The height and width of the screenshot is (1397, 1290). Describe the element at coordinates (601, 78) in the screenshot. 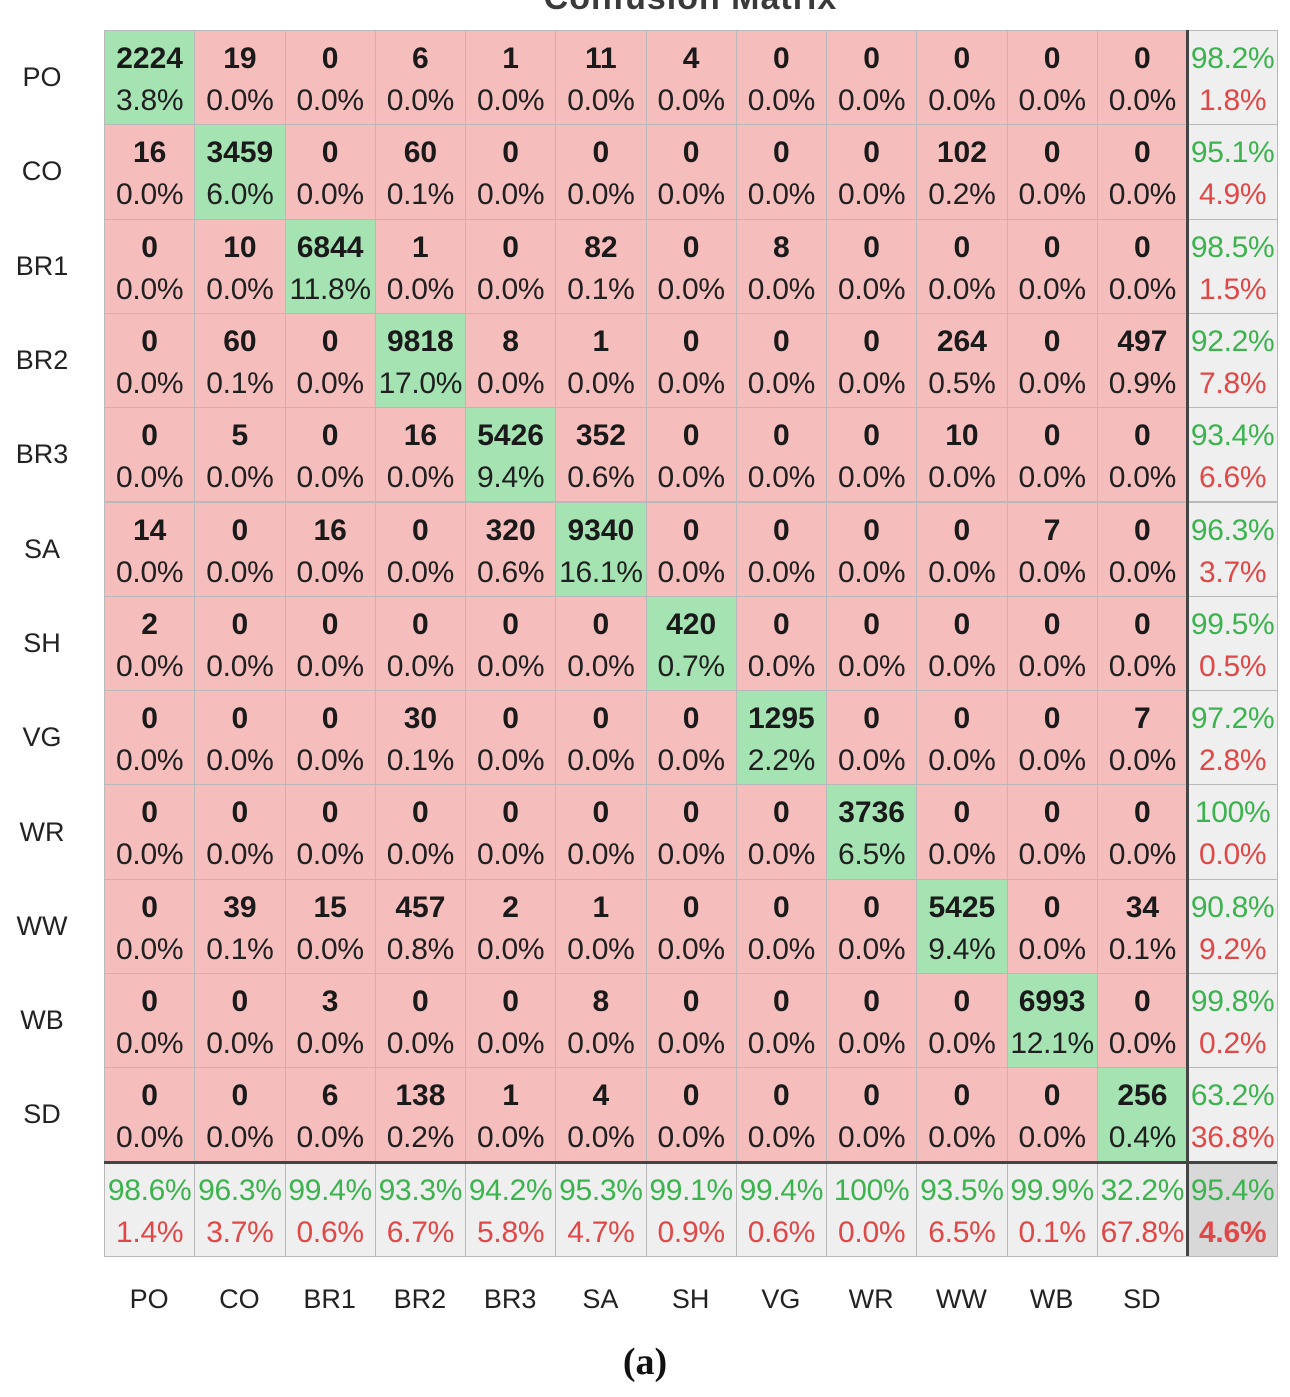

I see `matrix-cell: 11 0.0%` at that location.